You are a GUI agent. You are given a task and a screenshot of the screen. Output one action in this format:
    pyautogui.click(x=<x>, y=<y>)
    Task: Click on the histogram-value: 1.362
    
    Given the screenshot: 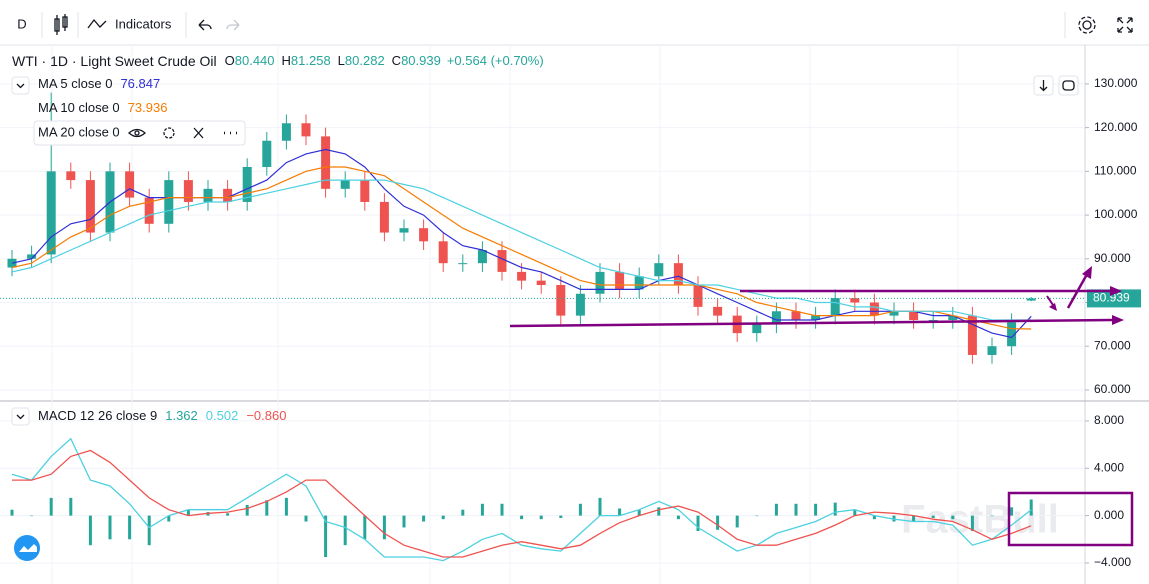 What is the action you would take?
    pyautogui.click(x=181, y=415)
    